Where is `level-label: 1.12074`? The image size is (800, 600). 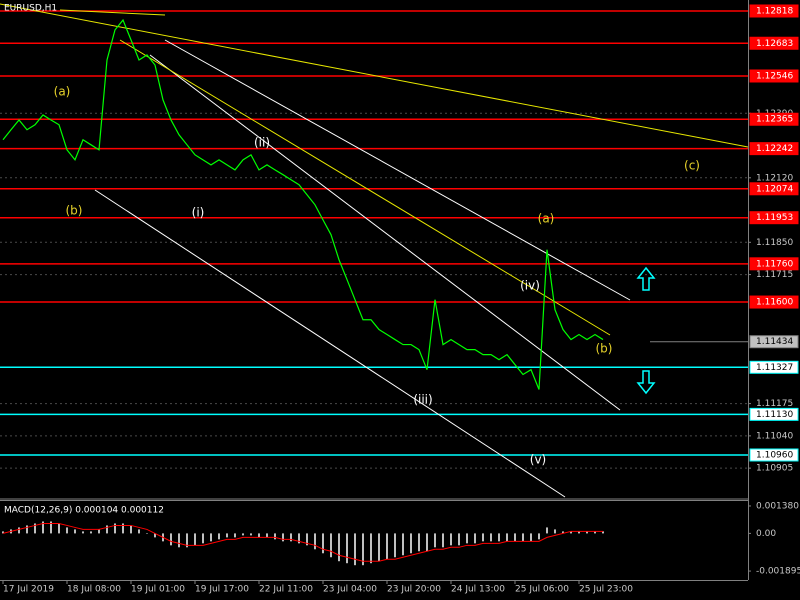
level-label: 1.12074 is located at coordinates (774, 189).